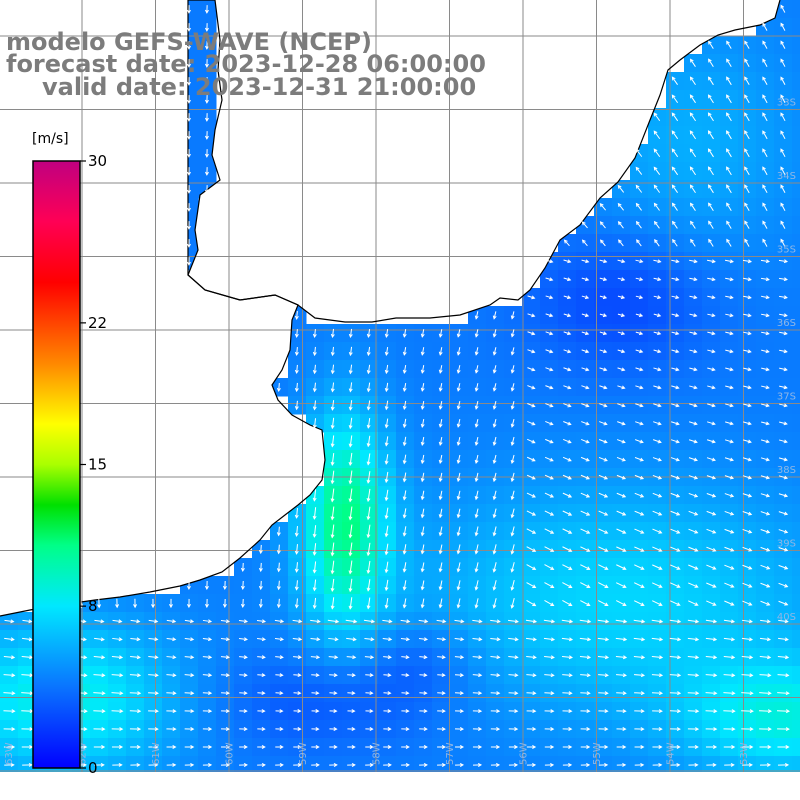  Describe the element at coordinates (450, 753) in the screenshot. I see `lon-label: 57W` at that location.